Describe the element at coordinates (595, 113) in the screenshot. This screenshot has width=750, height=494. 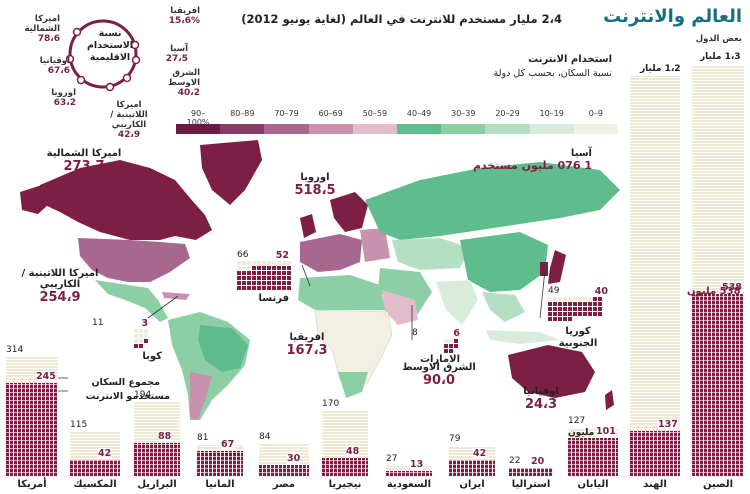
I see `legend-tick-label: 0–9` at that location.